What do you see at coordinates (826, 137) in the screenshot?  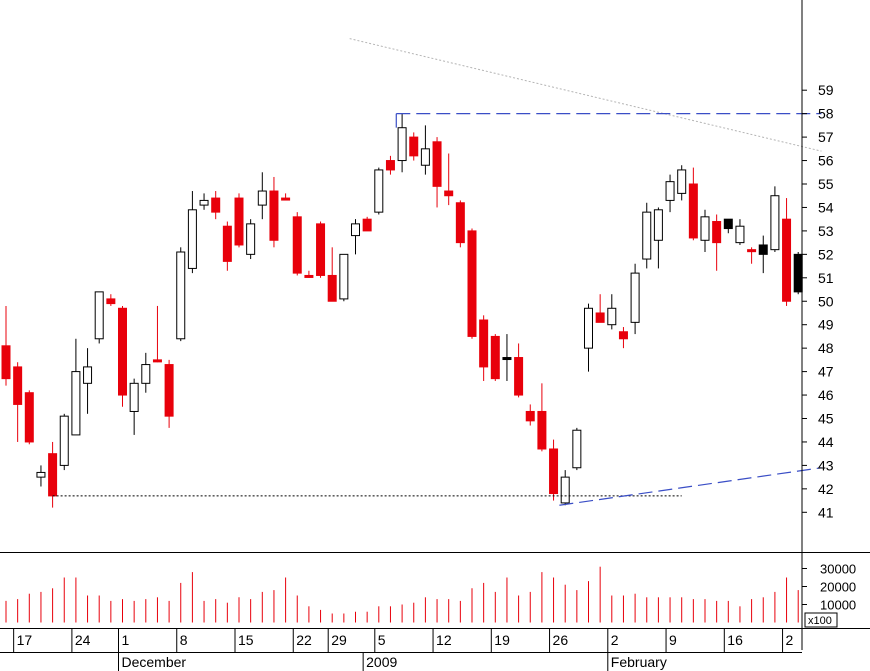 I see `price-tick-label: 57` at bounding box center [826, 137].